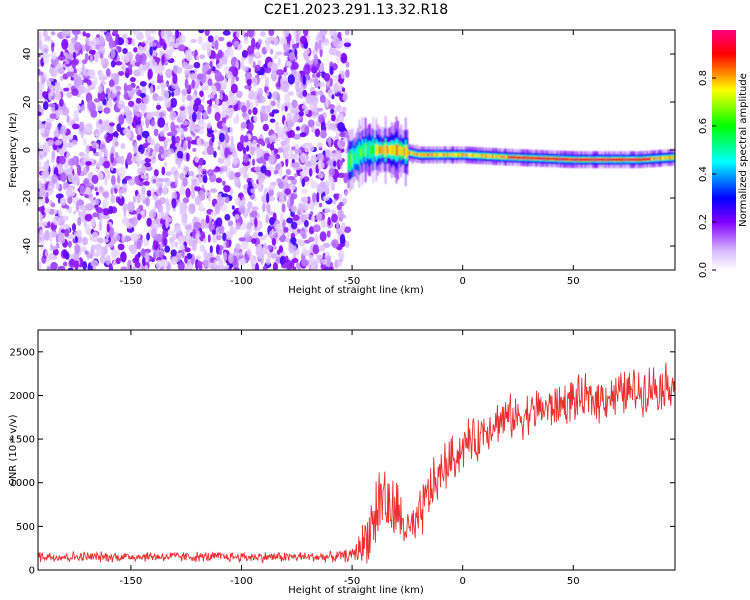  What do you see at coordinates (703, 174) in the screenshot?
I see `colorbar-tick-label: 0.4` at bounding box center [703, 174].